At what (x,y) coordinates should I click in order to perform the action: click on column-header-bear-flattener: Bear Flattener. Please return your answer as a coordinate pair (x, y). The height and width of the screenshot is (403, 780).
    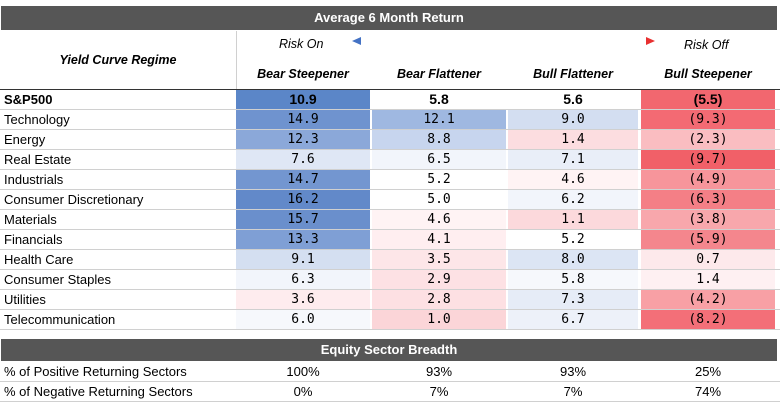
    Looking at the image, I should click on (439, 74).